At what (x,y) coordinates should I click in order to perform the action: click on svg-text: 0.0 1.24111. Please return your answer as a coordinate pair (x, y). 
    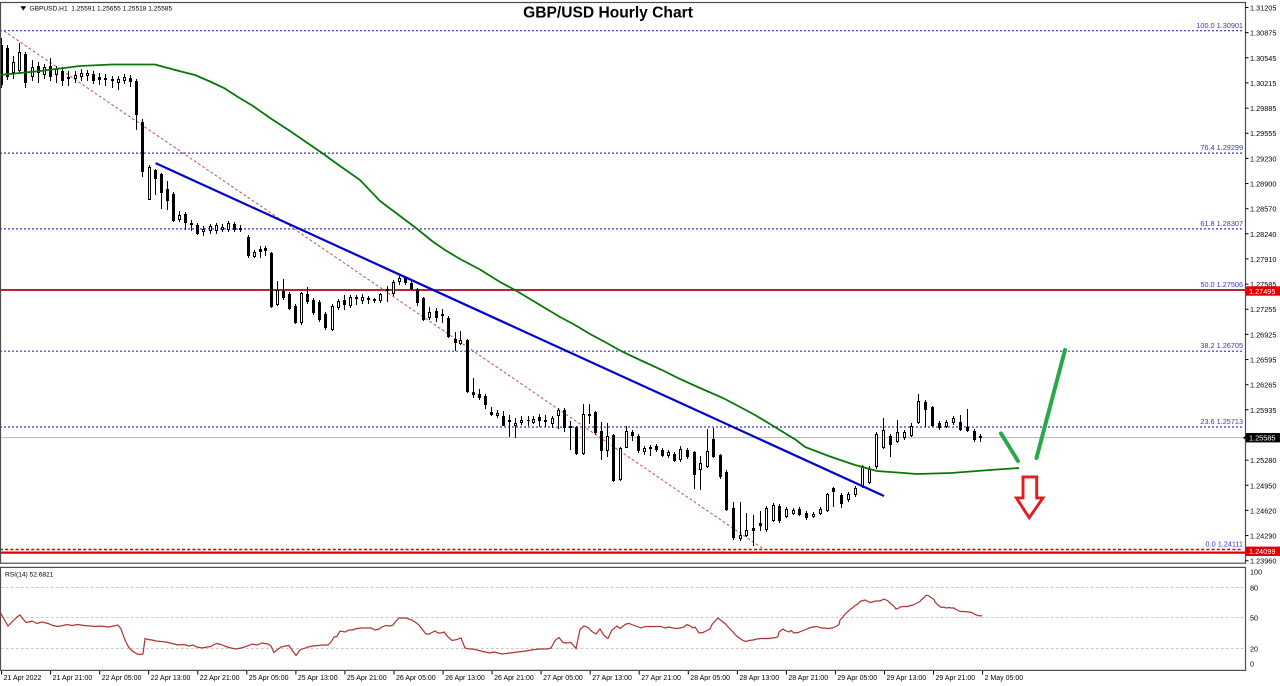
    Looking at the image, I should click on (1224, 544).